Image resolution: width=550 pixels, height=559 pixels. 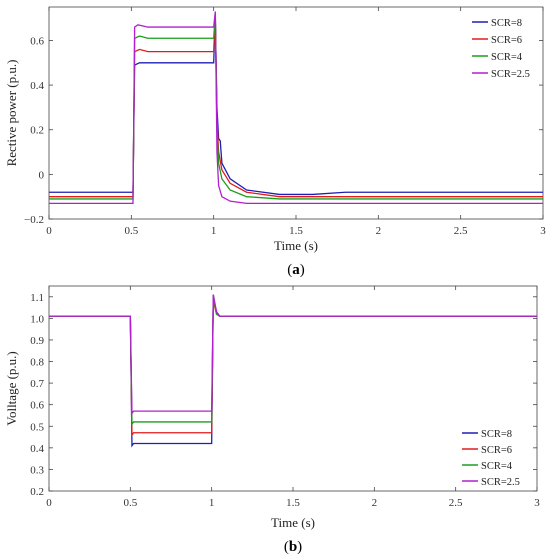 What do you see at coordinates (11, 113) in the screenshot?
I see `y-axis-title: Rective power (p.u.)` at bounding box center [11, 113].